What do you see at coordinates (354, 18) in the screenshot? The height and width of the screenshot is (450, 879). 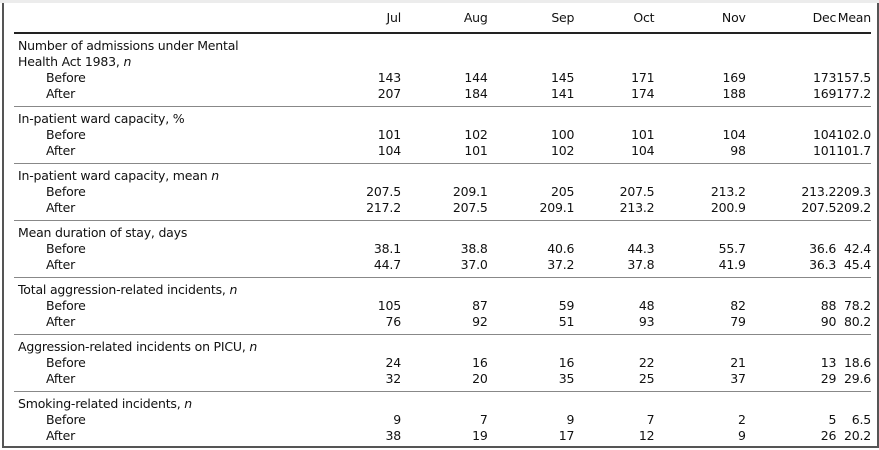 I see `column-header: Jul` at bounding box center [354, 18].